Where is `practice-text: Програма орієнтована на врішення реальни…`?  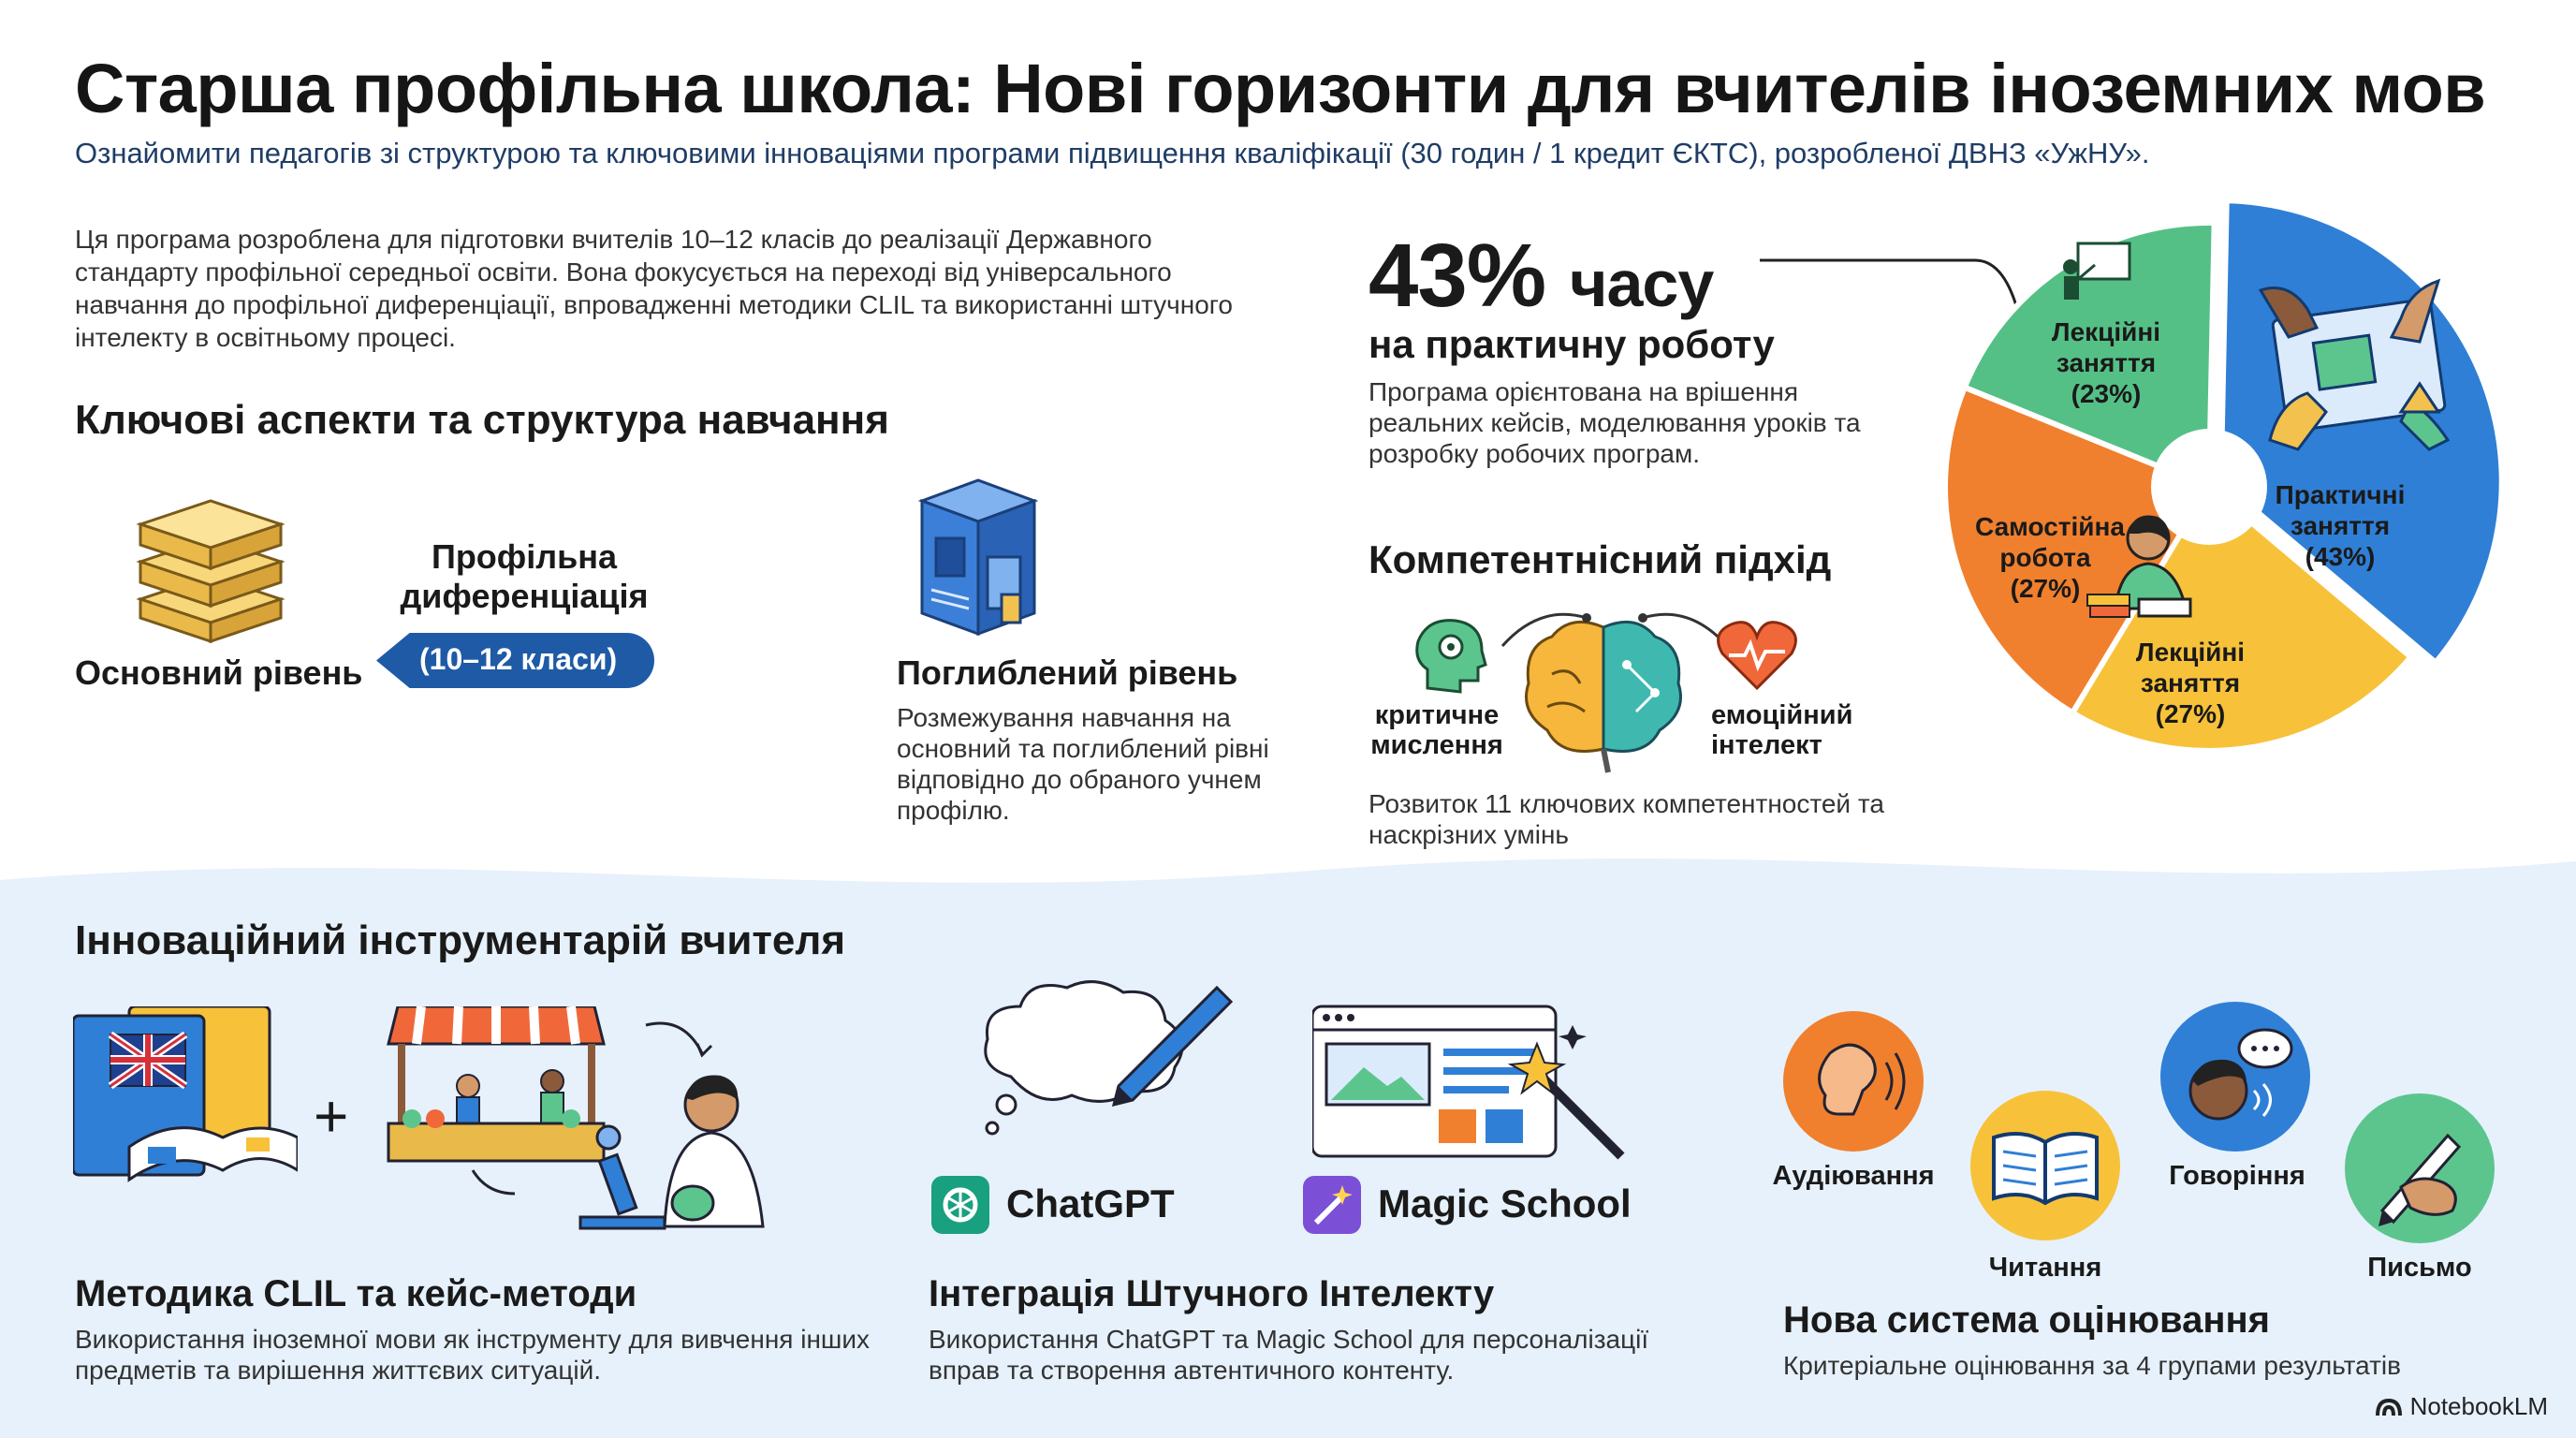
practice-text: Програма орієнтована на врішення реальни… is located at coordinates (1615, 422).